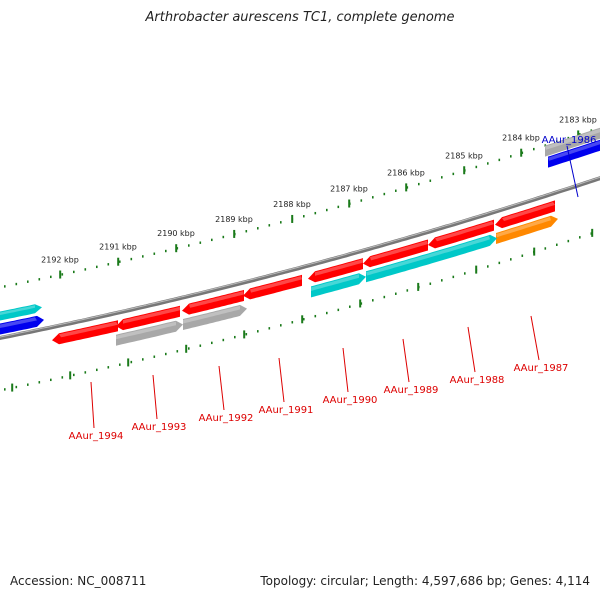  I want to click on gene-AAur_1988, so click(461, 234).